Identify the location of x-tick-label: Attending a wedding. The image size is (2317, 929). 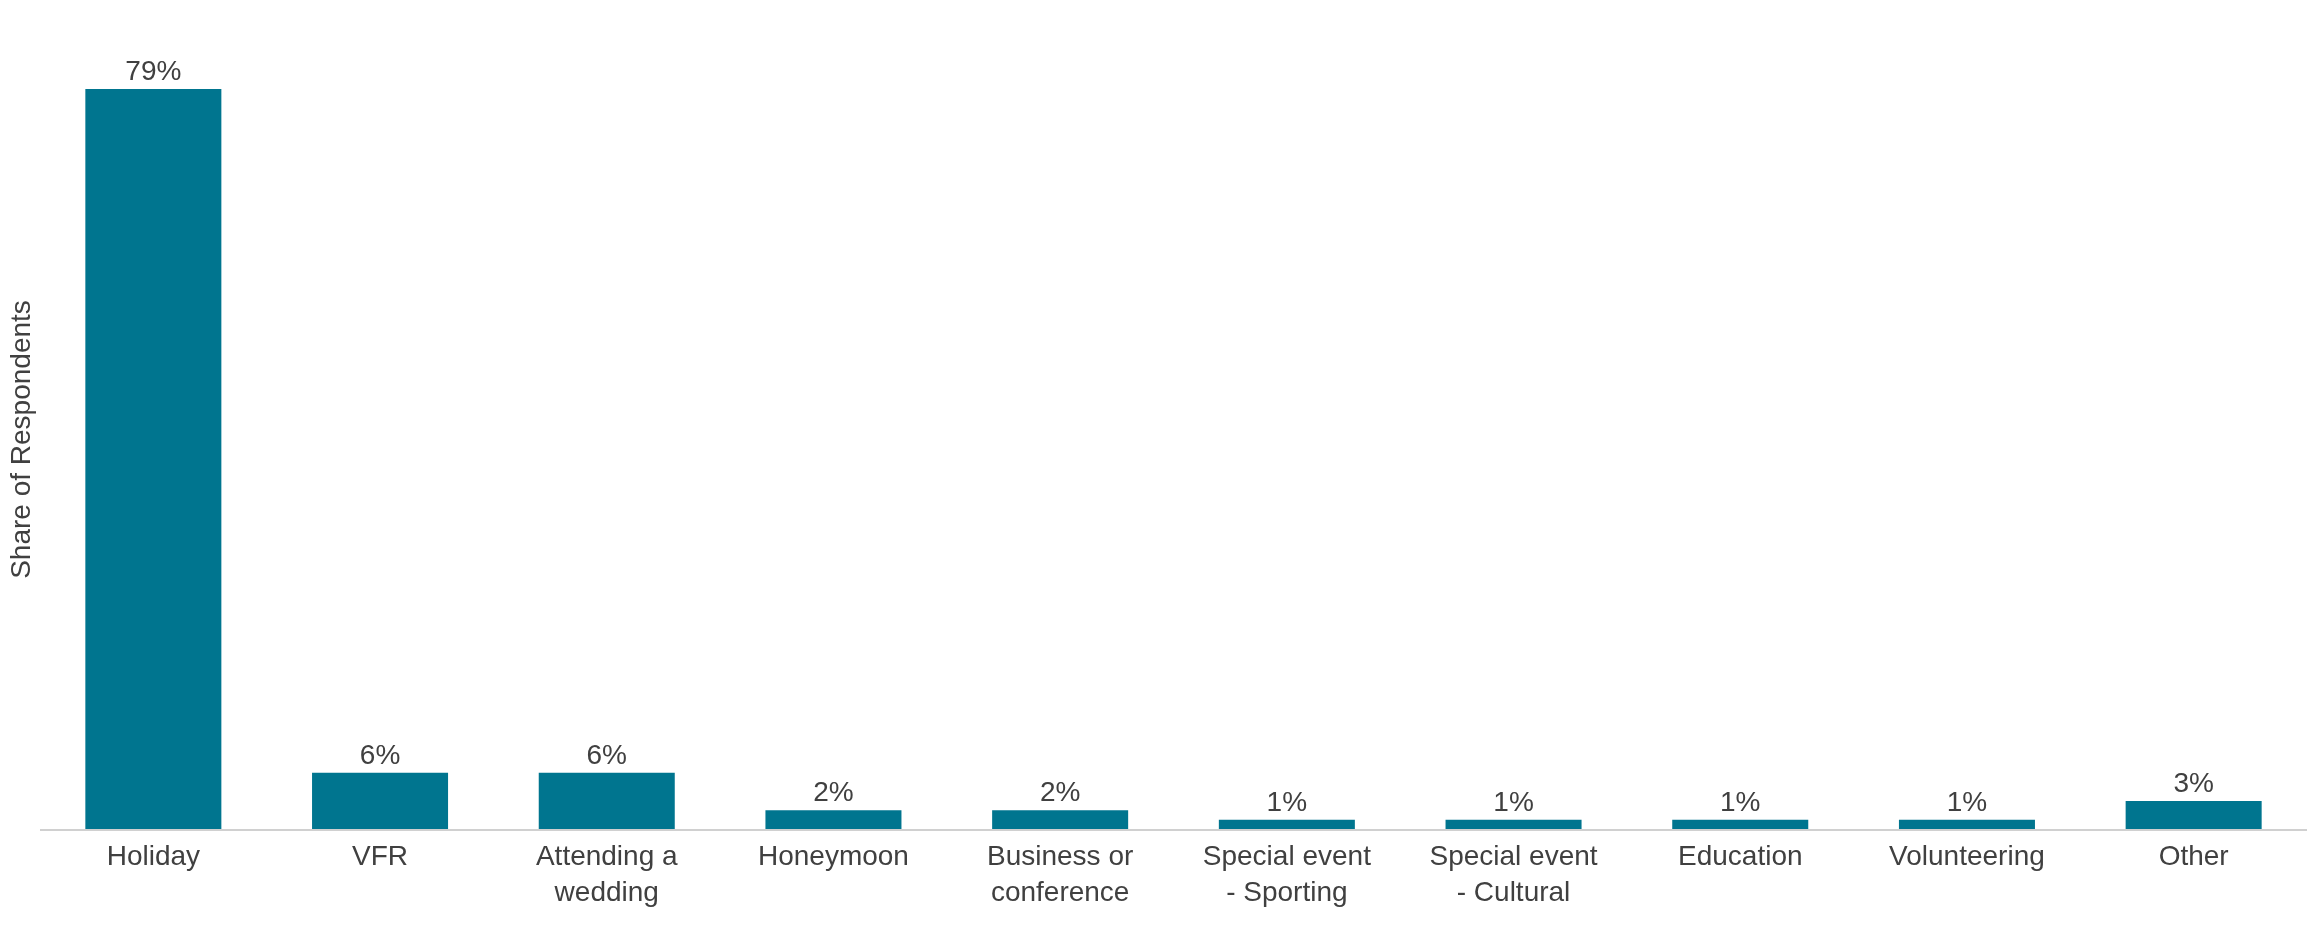
(607, 873).